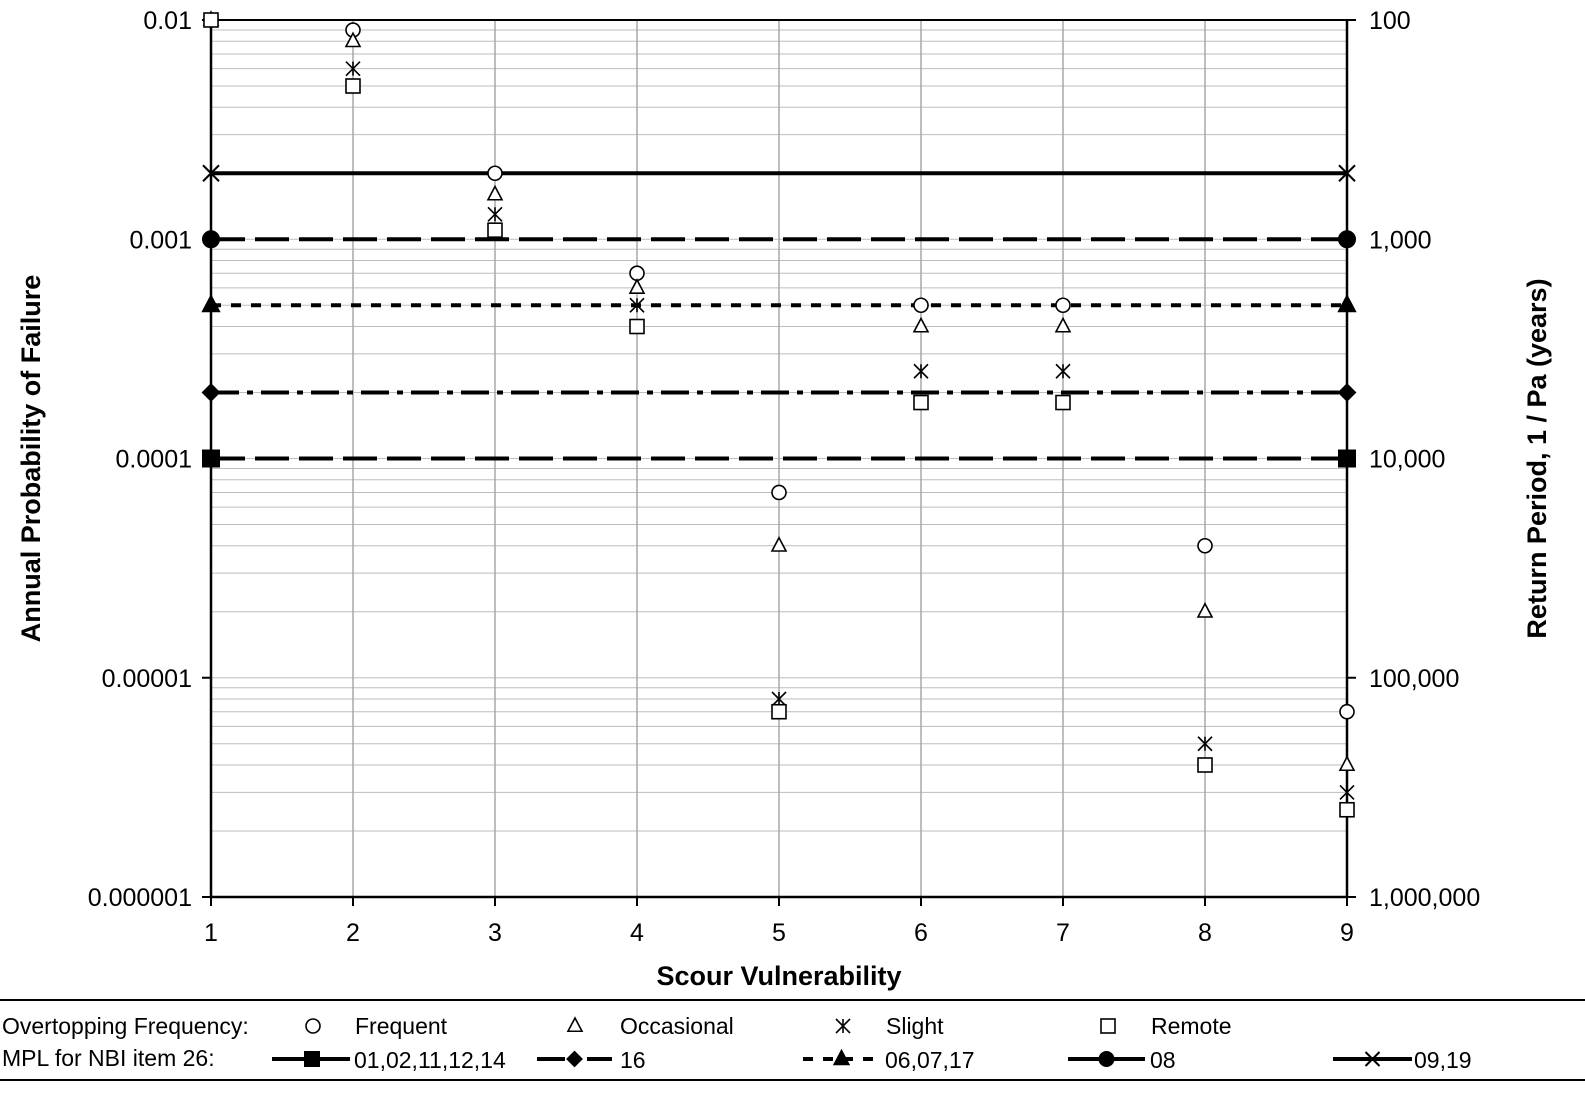  I want to click on legend-label-mpl: 08, so click(1163, 1060).